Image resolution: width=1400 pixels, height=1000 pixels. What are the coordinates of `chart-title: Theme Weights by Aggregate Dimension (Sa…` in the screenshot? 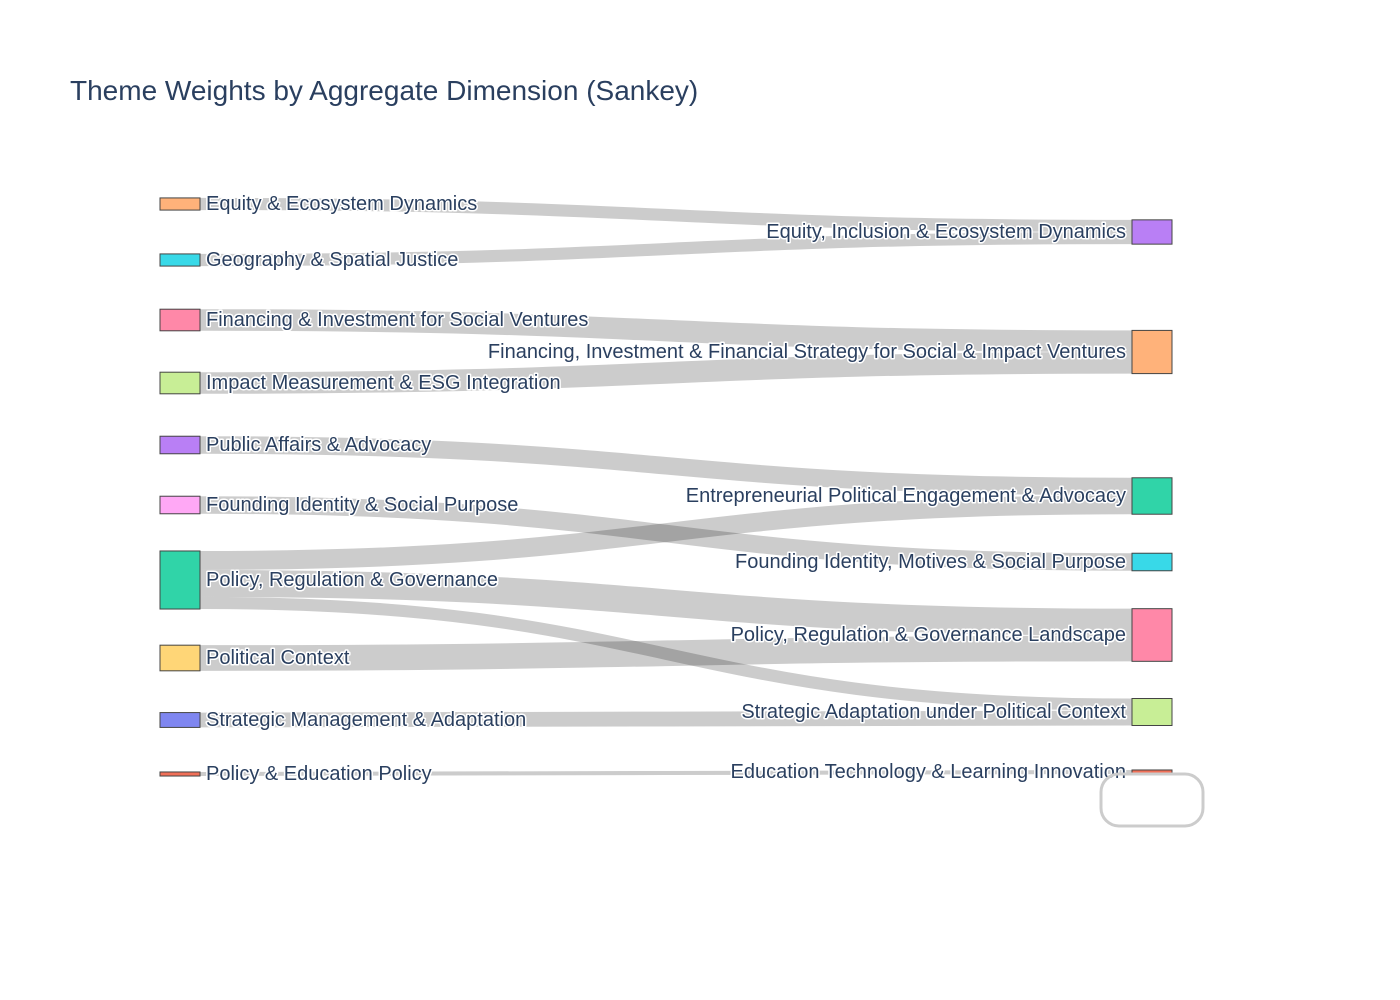 It's located at (384, 90).